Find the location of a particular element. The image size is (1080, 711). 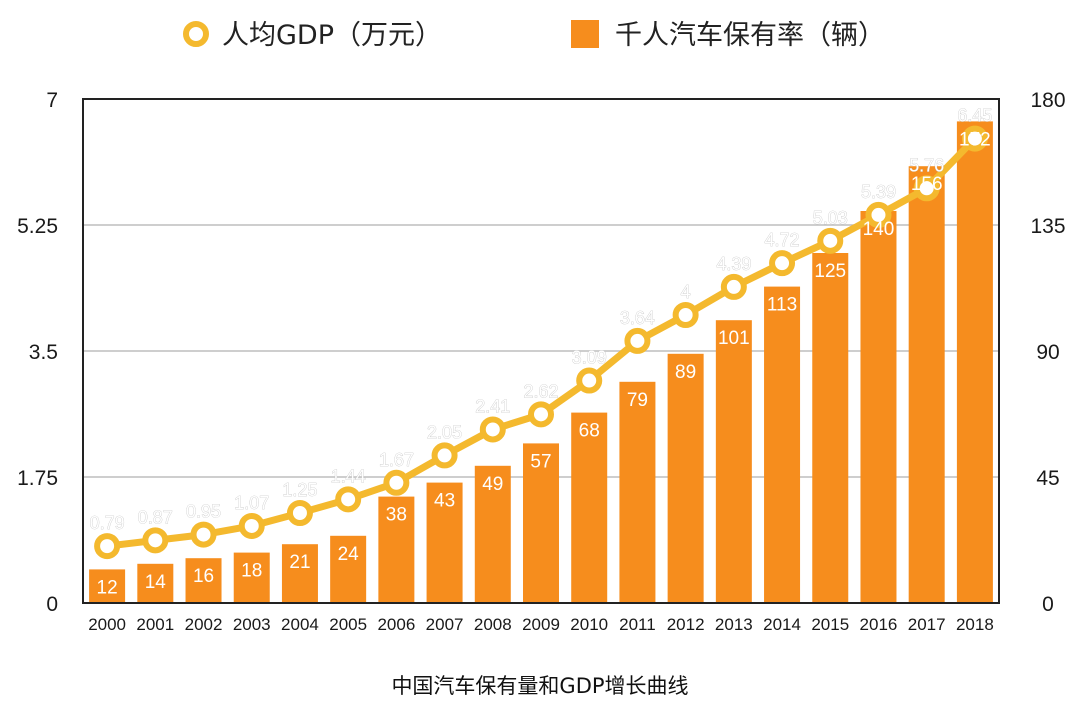

y-right-tick-label: 180 is located at coordinates (1047, 100).